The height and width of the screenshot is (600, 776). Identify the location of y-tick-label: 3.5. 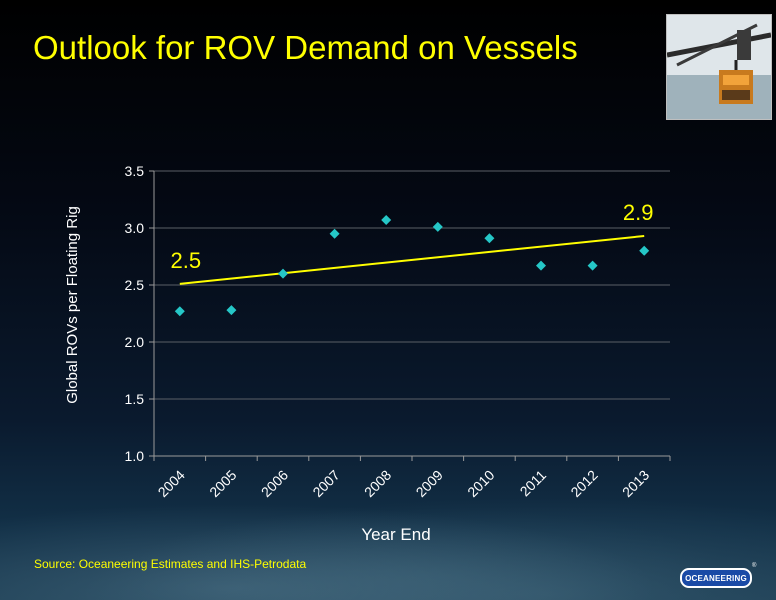
(135, 171).